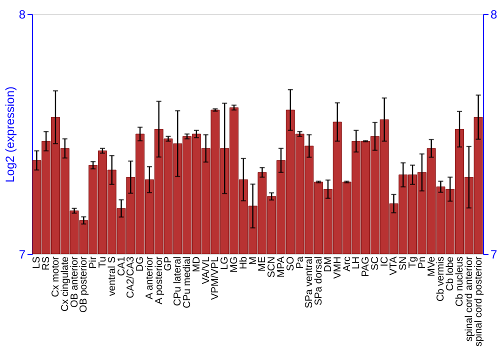 This screenshot has height=350, width=500. Describe the element at coordinates (394, 266) in the screenshot. I see `x-tick-label: VTA` at that location.